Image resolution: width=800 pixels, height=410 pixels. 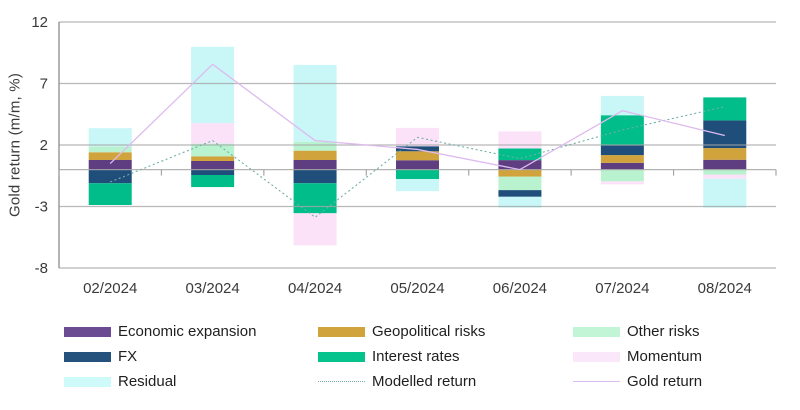 I want to click on legend-item-momentum: Momentum, so click(x=637, y=356).